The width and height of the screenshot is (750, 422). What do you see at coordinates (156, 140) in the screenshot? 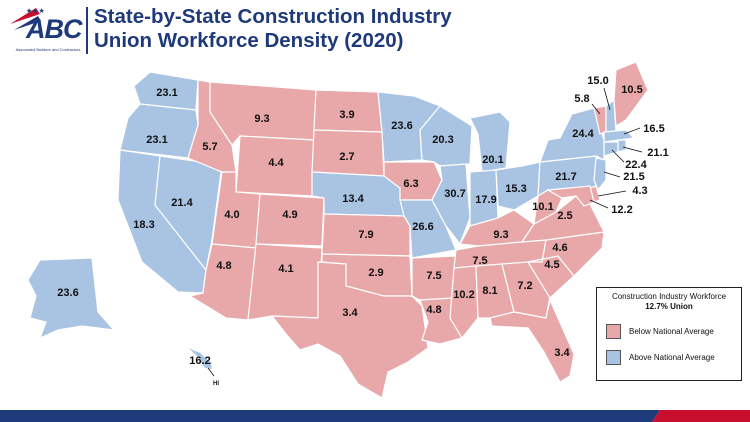
I see `value-label-or: 23.1` at bounding box center [156, 140].